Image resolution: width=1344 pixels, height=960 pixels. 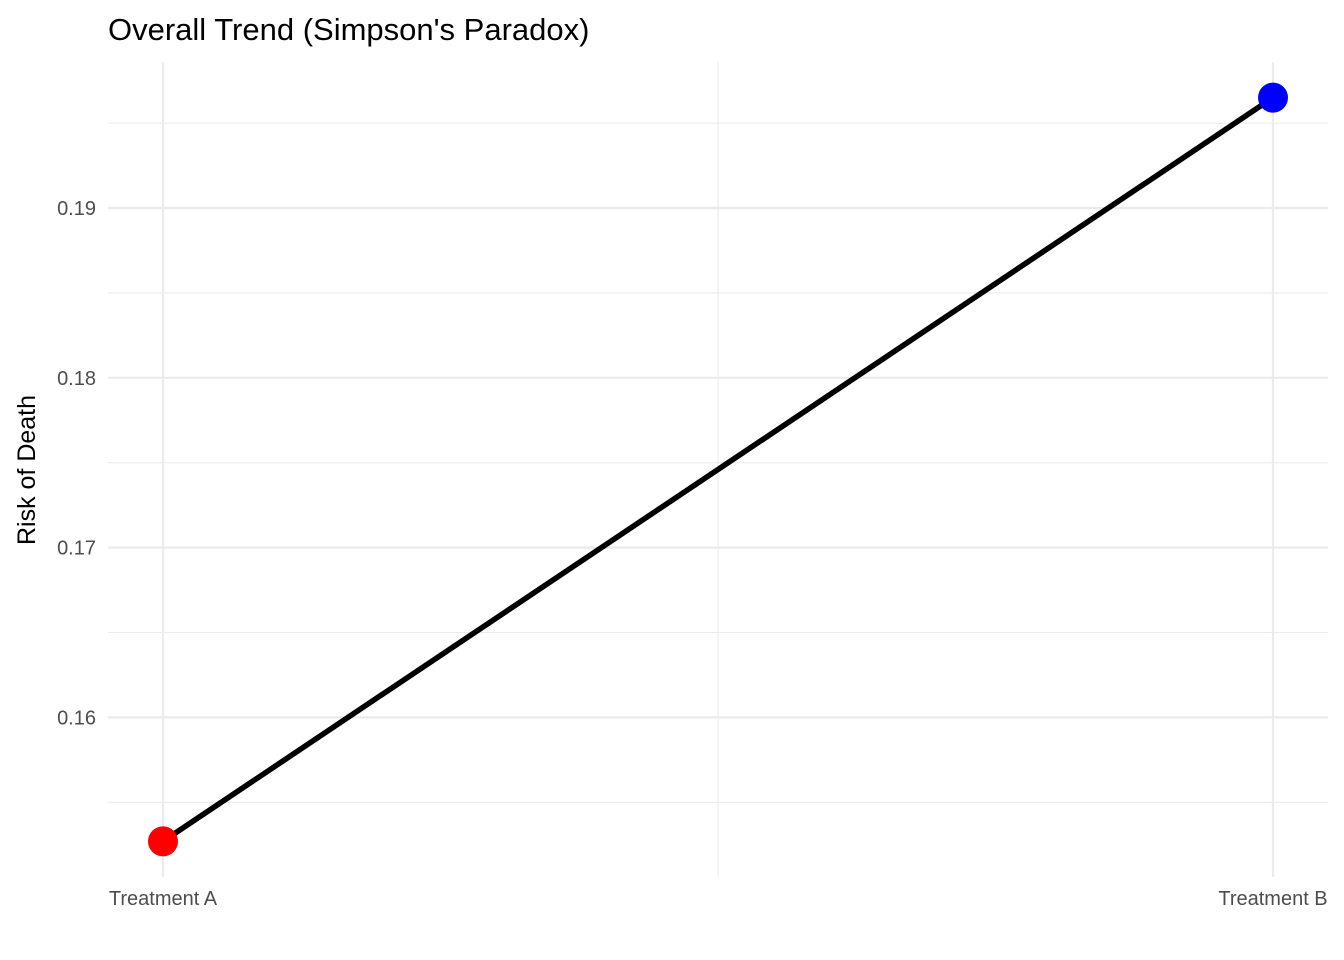 What do you see at coordinates (76, 379) in the screenshot?
I see `y-tick-label: 0.18` at bounding box center [76, 379].